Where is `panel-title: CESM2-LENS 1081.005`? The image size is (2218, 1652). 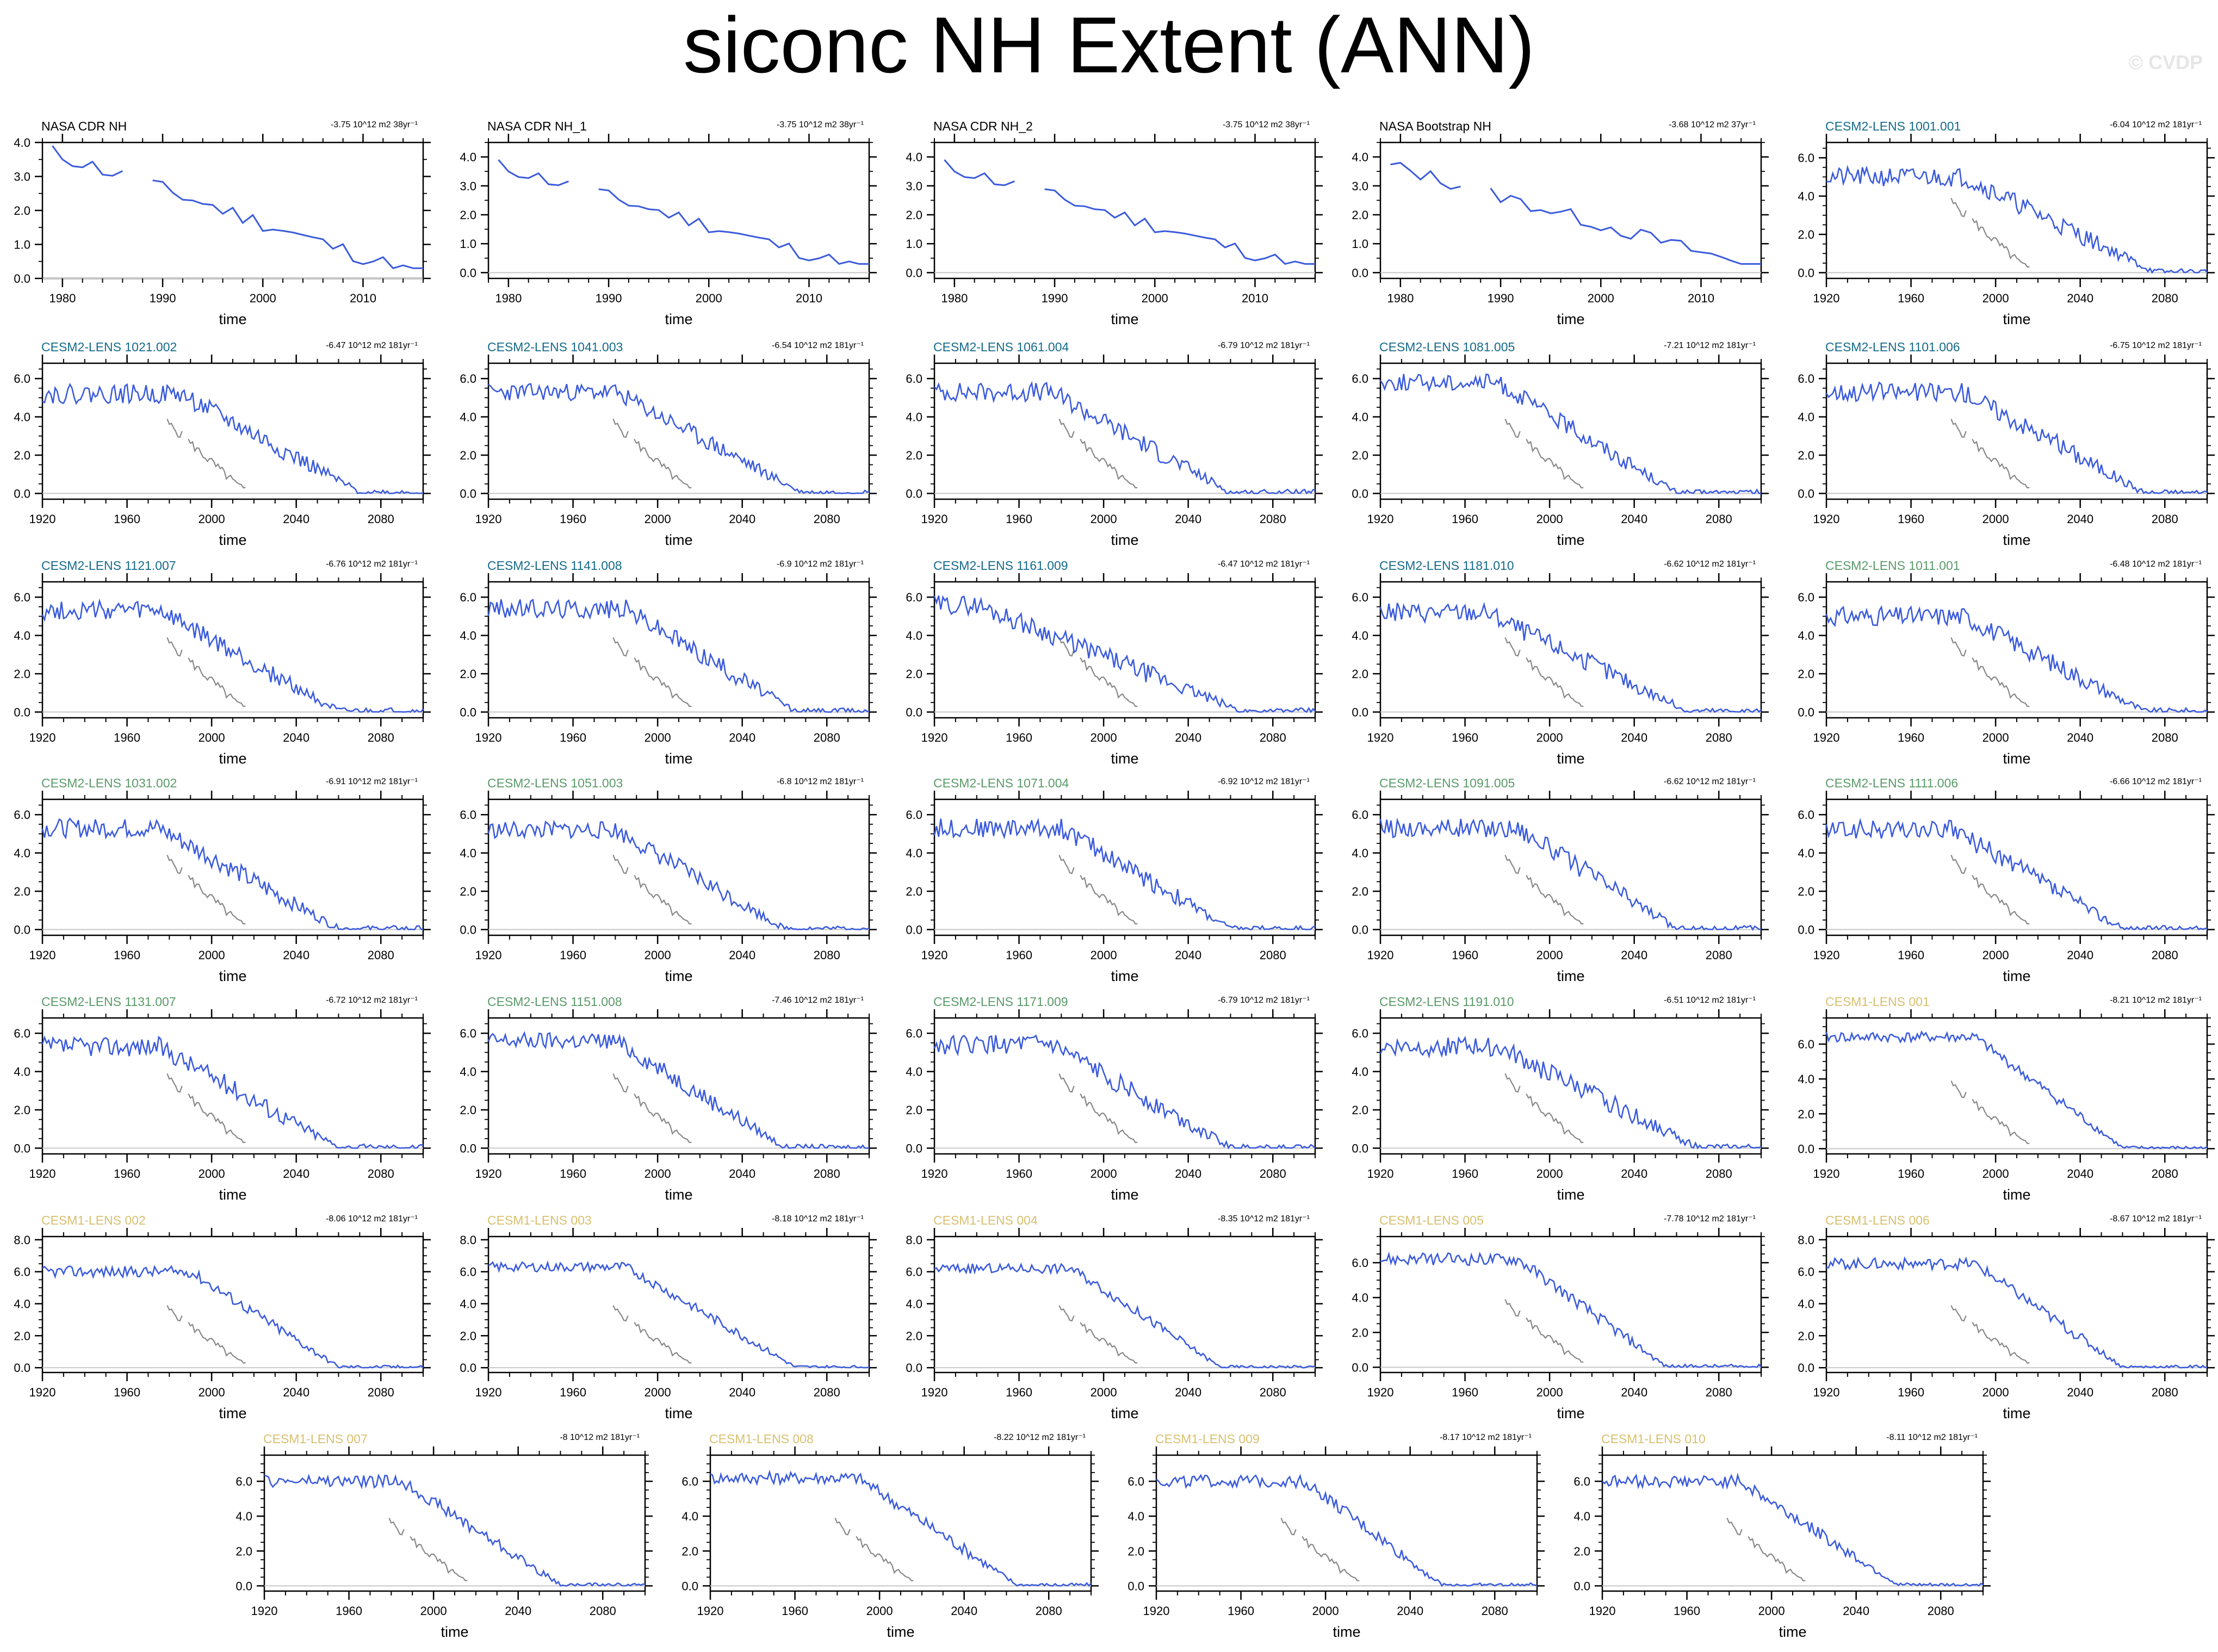 panel-title: CESM2-LENS 1081.005 is located at coordinates (1447, 347).